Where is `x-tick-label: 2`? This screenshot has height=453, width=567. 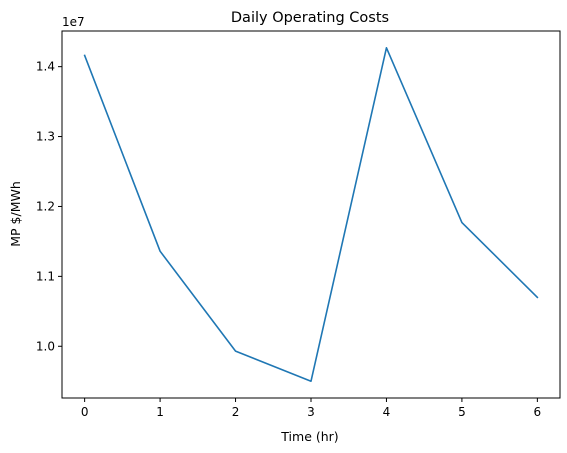
x-tick-label: 2 is located at coordinates (236, 412).